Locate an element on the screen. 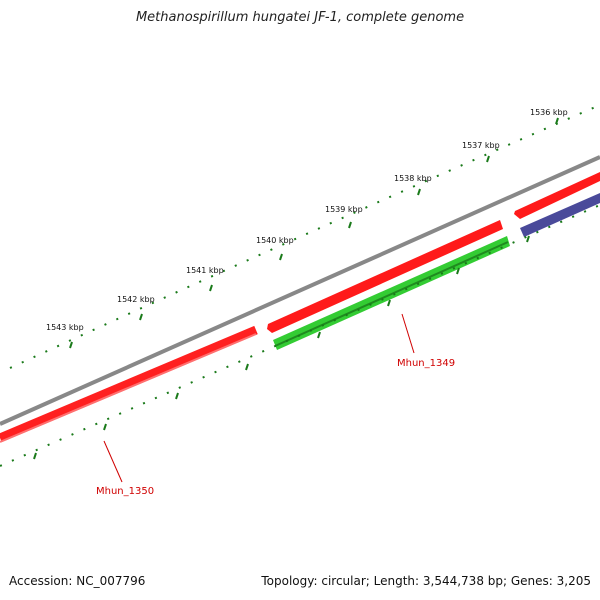  tick-label-1540: 1540 kbp is located at coordinates (275, 240).